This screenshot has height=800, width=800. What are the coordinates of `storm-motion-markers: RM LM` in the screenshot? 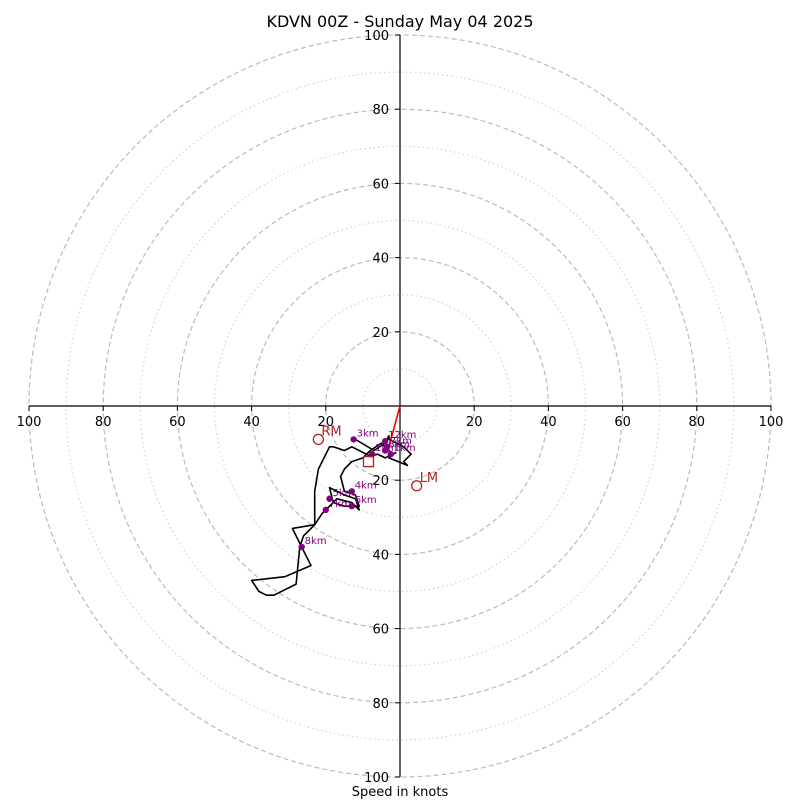 It's located at (375, 458).